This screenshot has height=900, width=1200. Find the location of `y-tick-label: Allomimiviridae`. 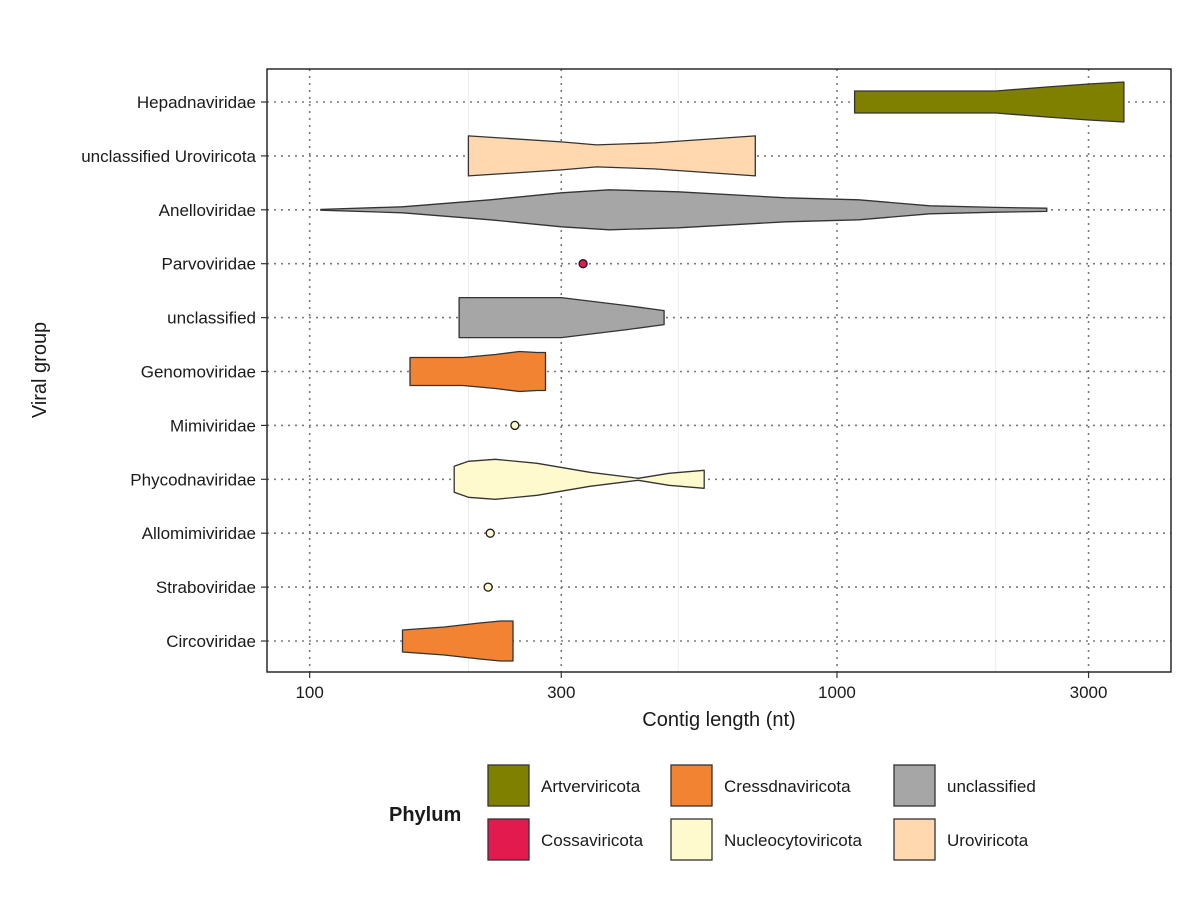

y-tick-label: Allomimiviridae is located at coordinates (199, 533).